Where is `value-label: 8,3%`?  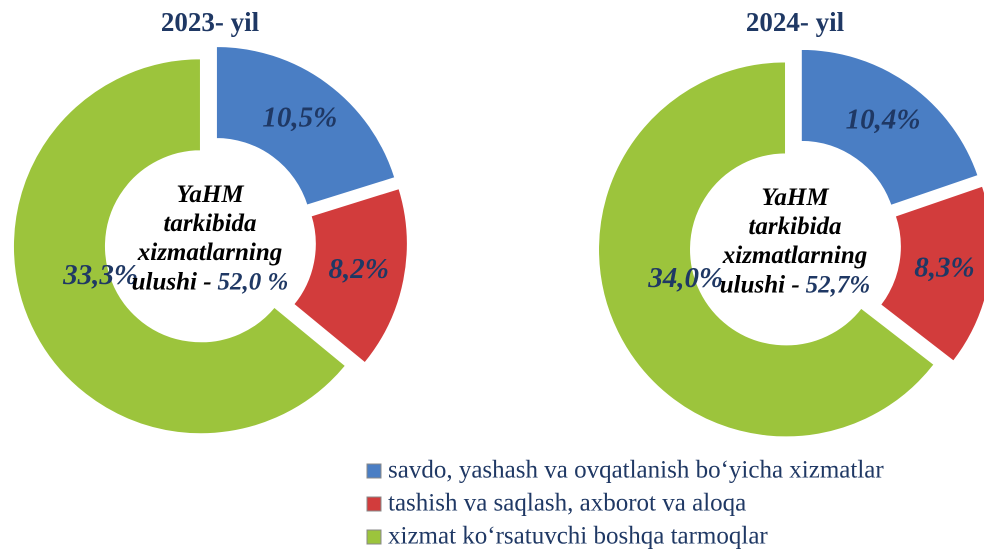
value-label: 8,3% is located at coordinates (944, 267).